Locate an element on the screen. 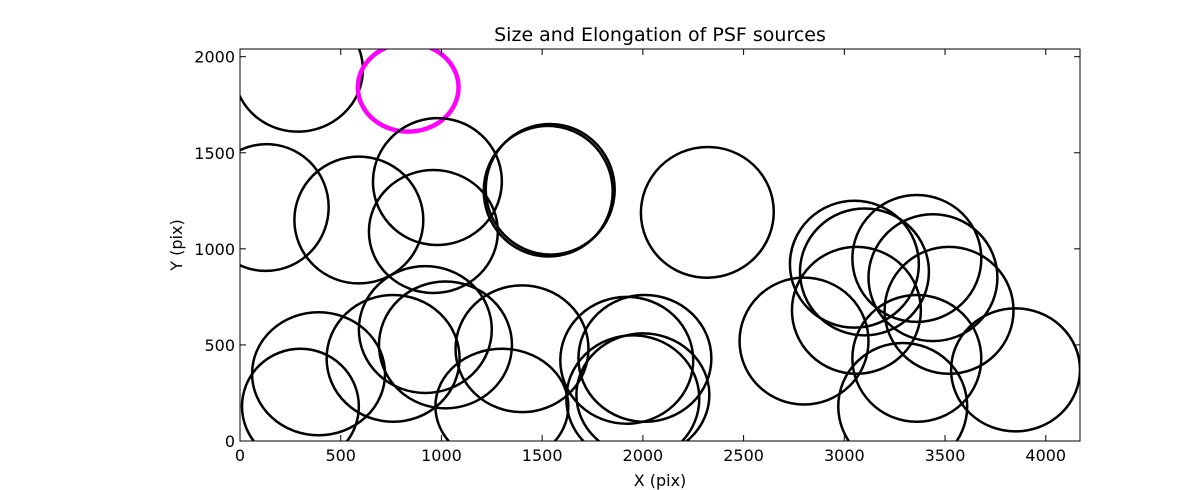  chart-title: Size and Elongation of PSF sources is located at coordinates (660, 35).